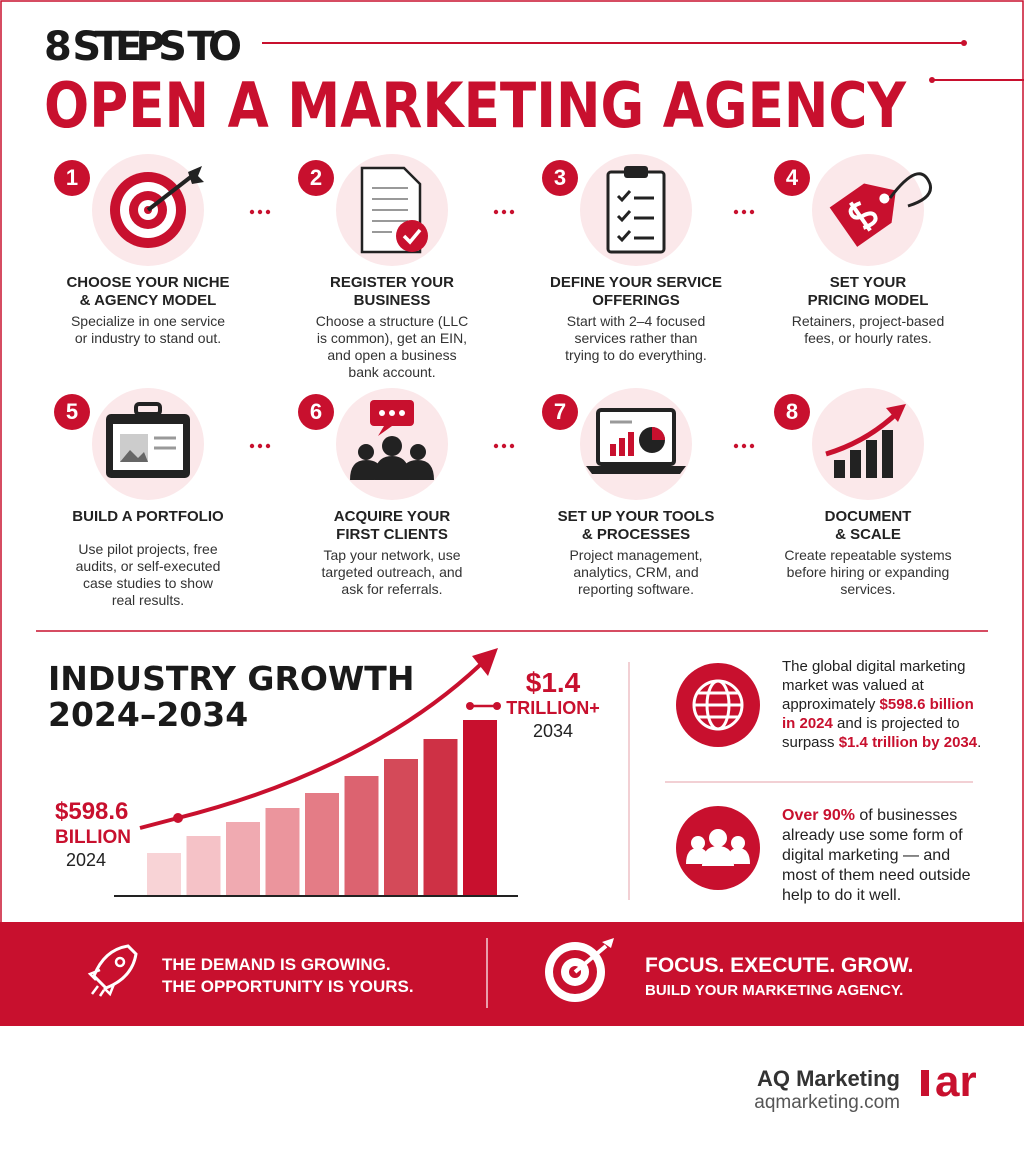  Describe the element at coordinates (148, 566) in the screenshot. I see `step-text: audits, or self-executed` at that location.